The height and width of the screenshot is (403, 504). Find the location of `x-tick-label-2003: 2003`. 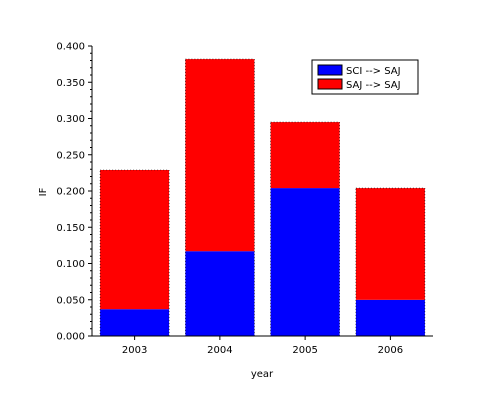

x-tick-label-2003: 2003 is located at coordinates (134, 350).